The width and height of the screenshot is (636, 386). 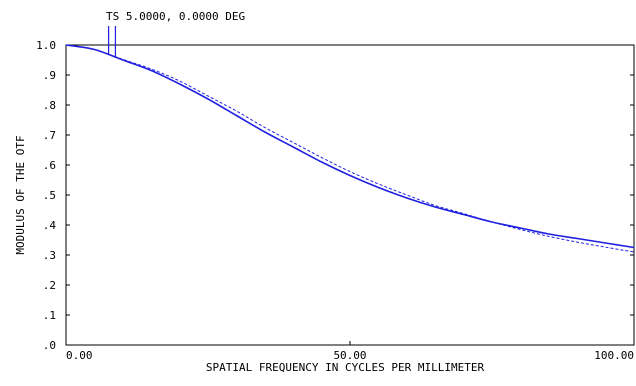 What do you see at coordinates (349, 355) in the screenshot?
I see `x-tick-label: 50.00` at bounding box center [349, 355].